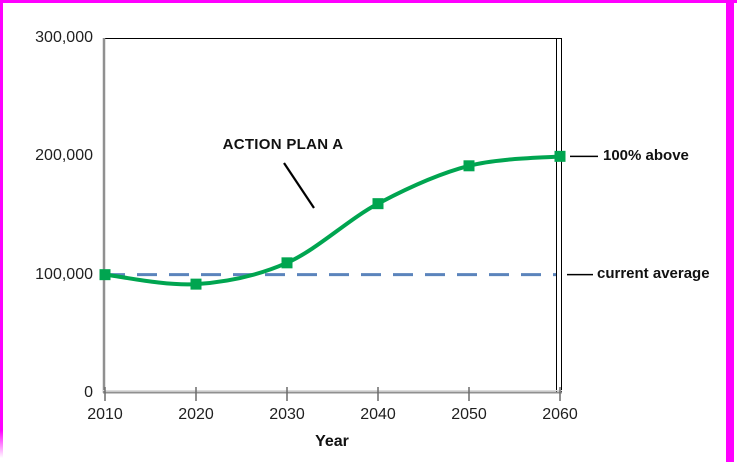 Image resolution: width=737 pixels, height=462 pixels. What do you see at coordinates (64, 274) in the screenshot?
I see `y-tick-label: 100,000` at bounding box center [64, 274].